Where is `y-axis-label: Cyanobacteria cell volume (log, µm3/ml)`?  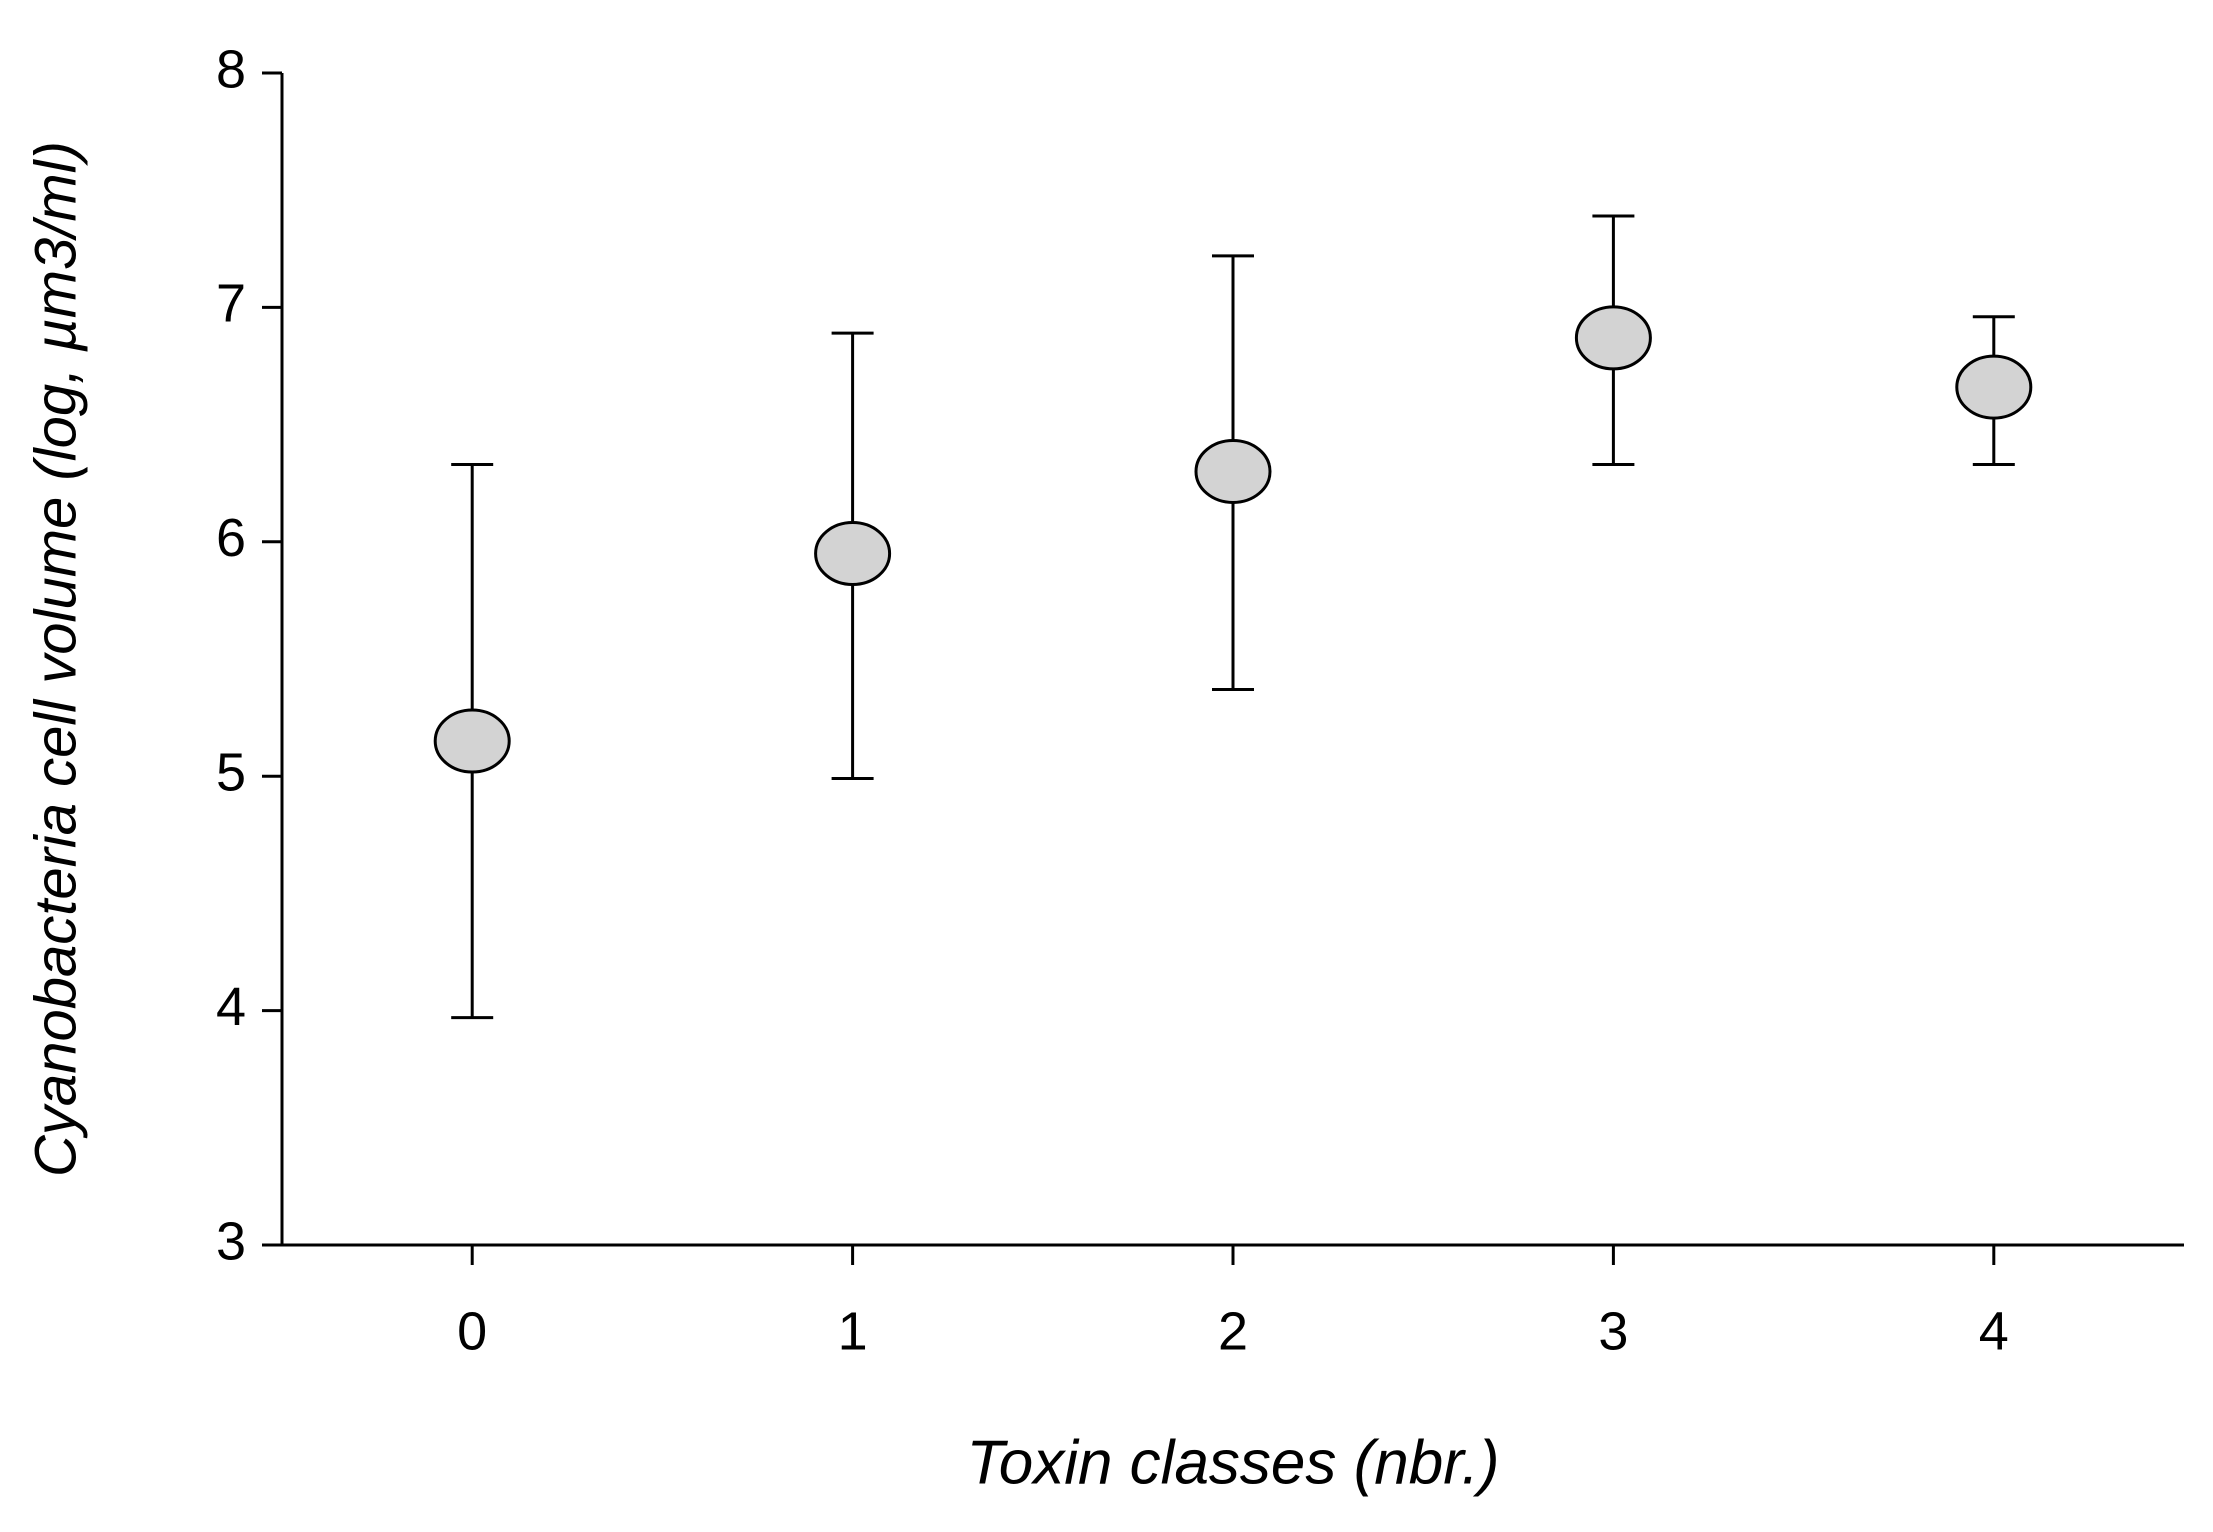 y-axis-label: Cyanobacteria cell volume (log, µm3/ml) is located at coordinates (55, 659).